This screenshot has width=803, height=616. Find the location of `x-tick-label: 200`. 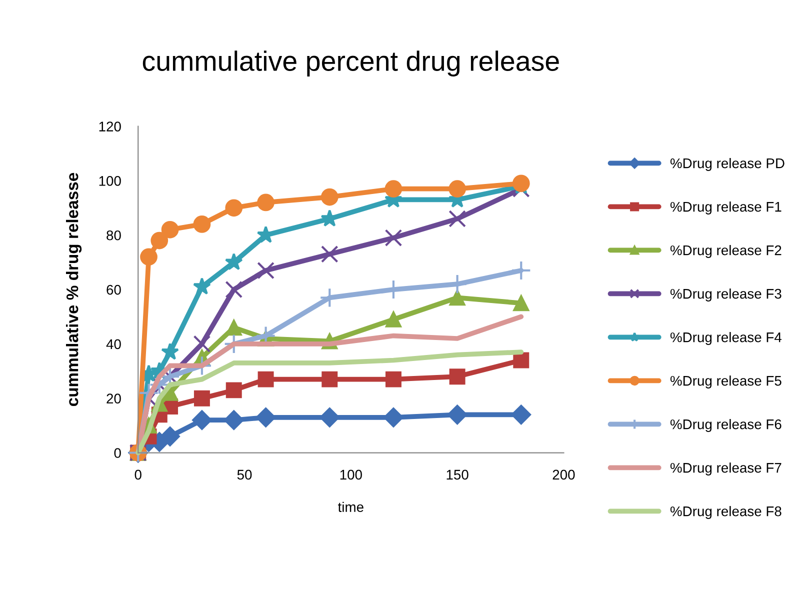

x-tick-label: 200 is located at coordinates (563, 475).